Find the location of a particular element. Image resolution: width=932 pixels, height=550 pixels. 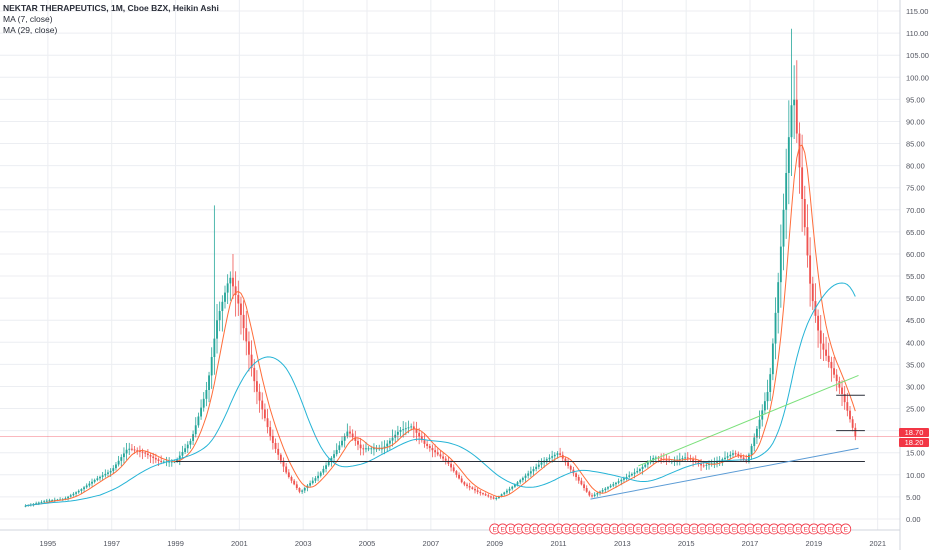

x-tick-label: 2007 is located at coordinates (431, 543).